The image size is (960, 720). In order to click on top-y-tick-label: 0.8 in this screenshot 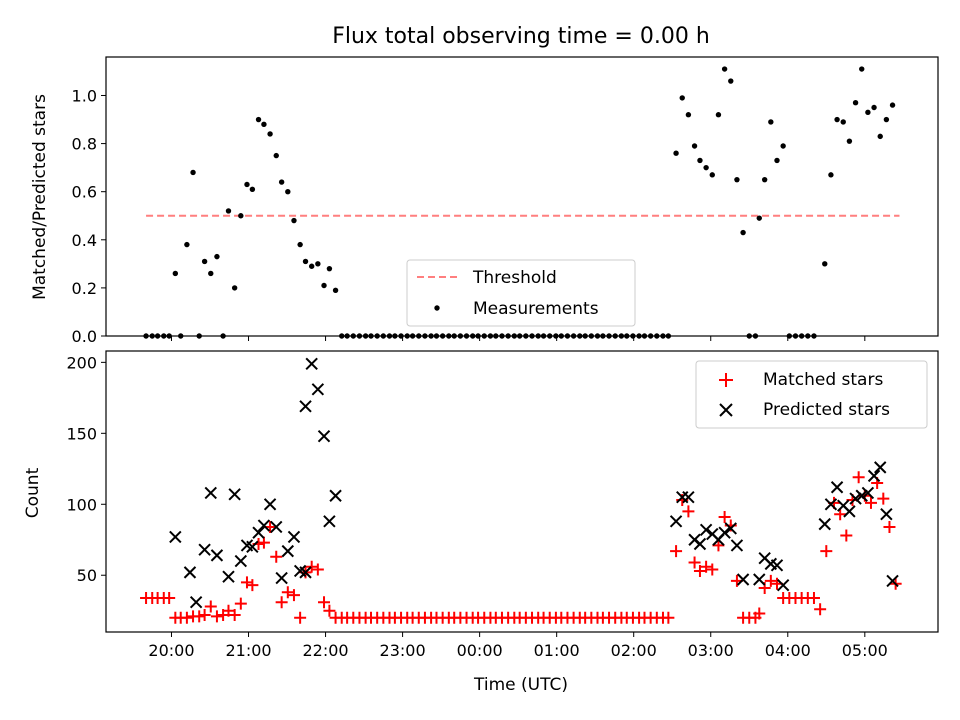, I will do `click(84, 144)`.